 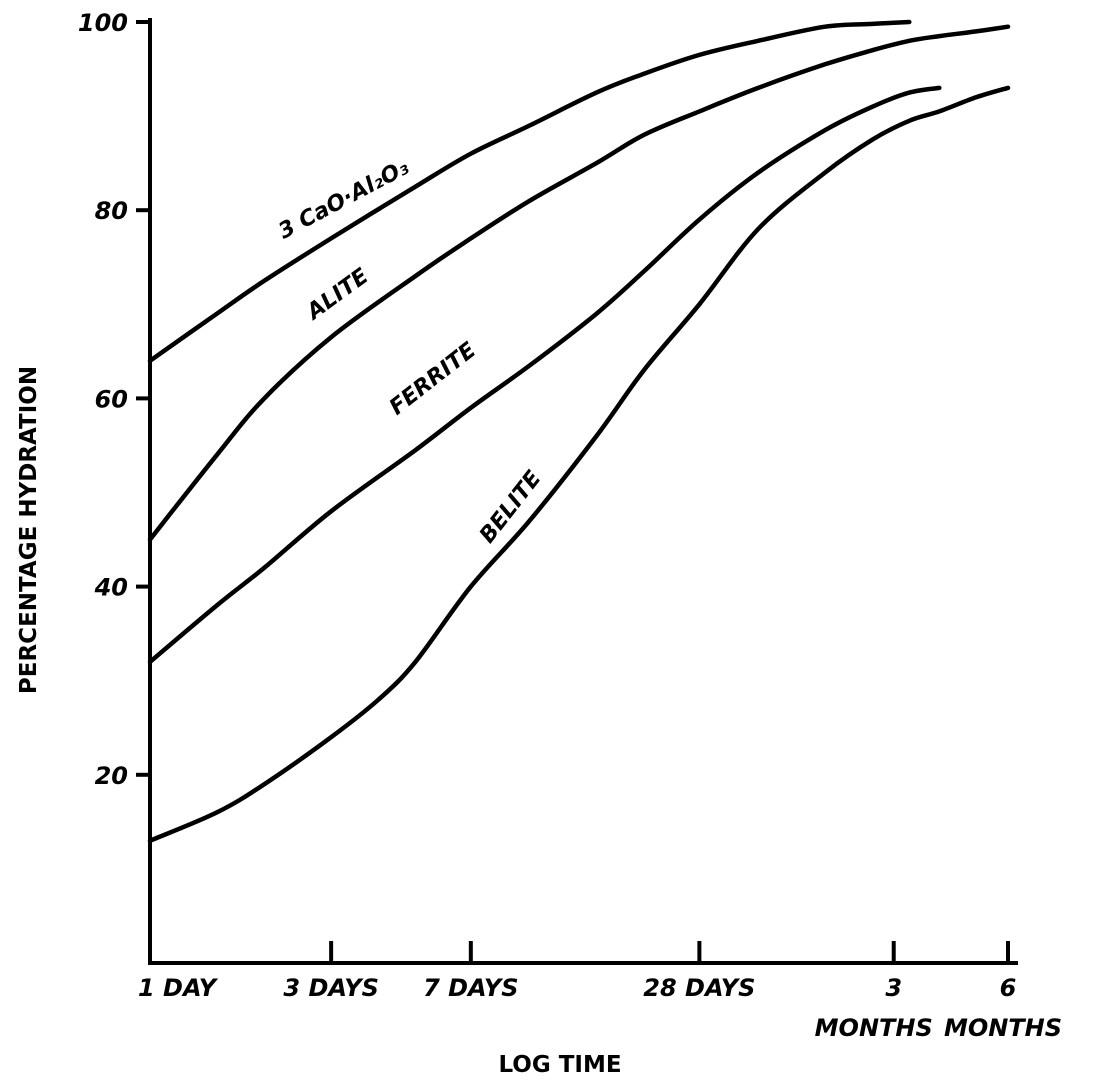 What do you see at coordinates (699, 988) in the screenshot?
I see `x-tick-label: 28 DAYS` at bounding box center [699, 988].